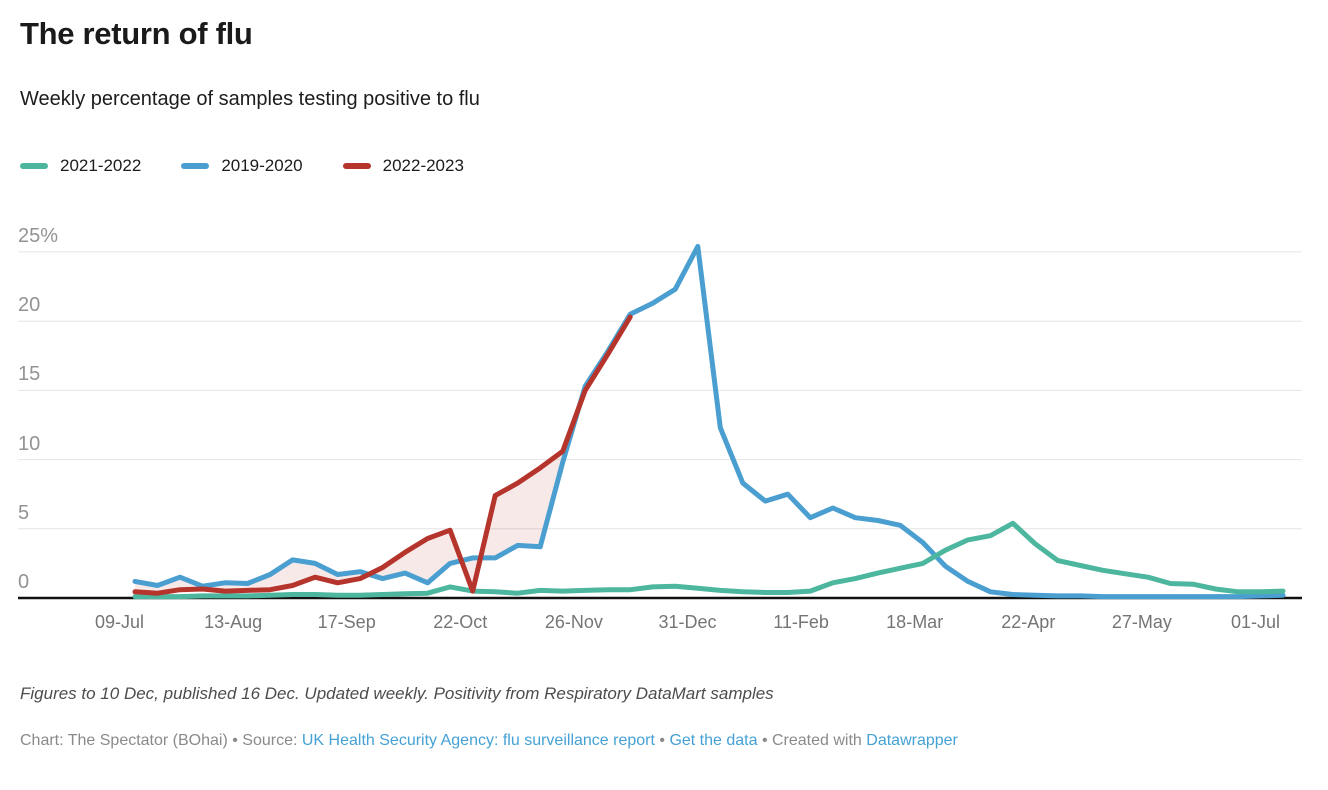 The width and height of the screenshot is (1328, 790). Describe the element at coordinates (29, 305) in the screenshot. I see `y-tick-label-20: 20` at that location.